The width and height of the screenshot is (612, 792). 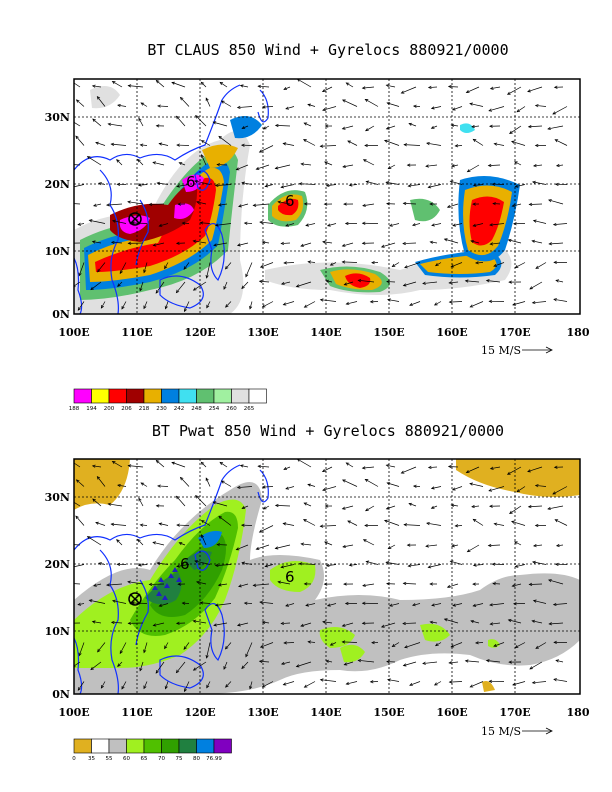 I want to click on svg-text: 130E, so click(x=262, y=332).